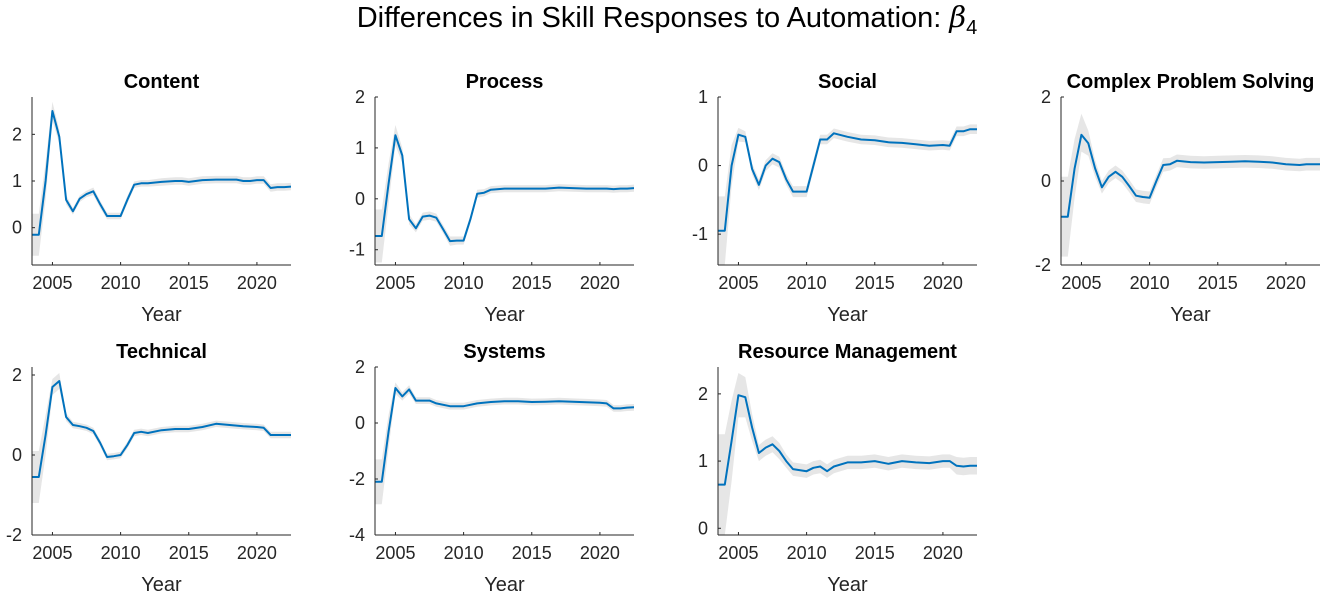  Describe the element at coordinates (1191, 82) in the screenshot. I see `subplot-title: Complex Problem Solving` at that location.